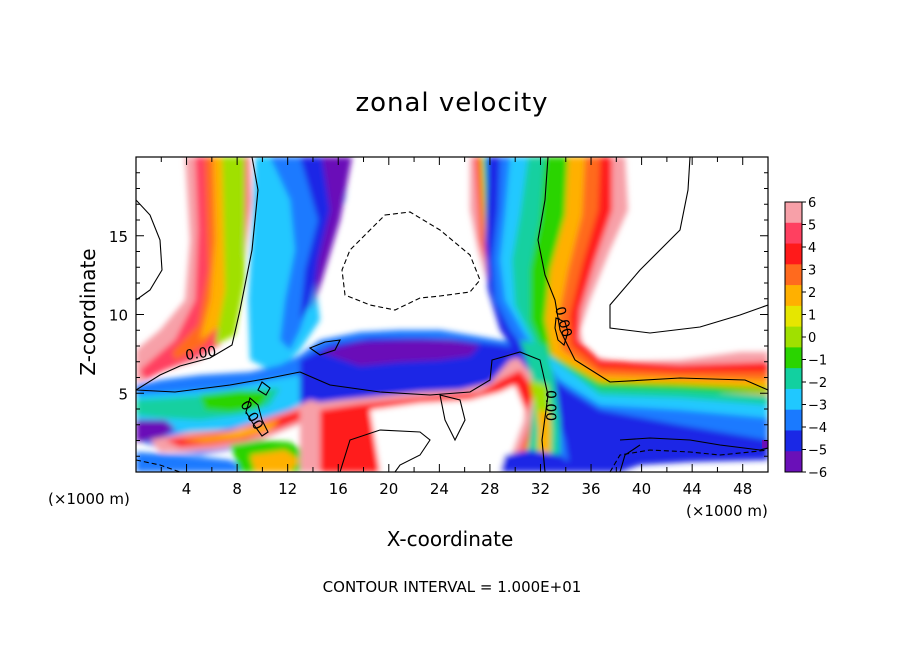  Describe the element at coordinates (237, 489) in the screenshot. I see `x-tick-label: 8` at that location.